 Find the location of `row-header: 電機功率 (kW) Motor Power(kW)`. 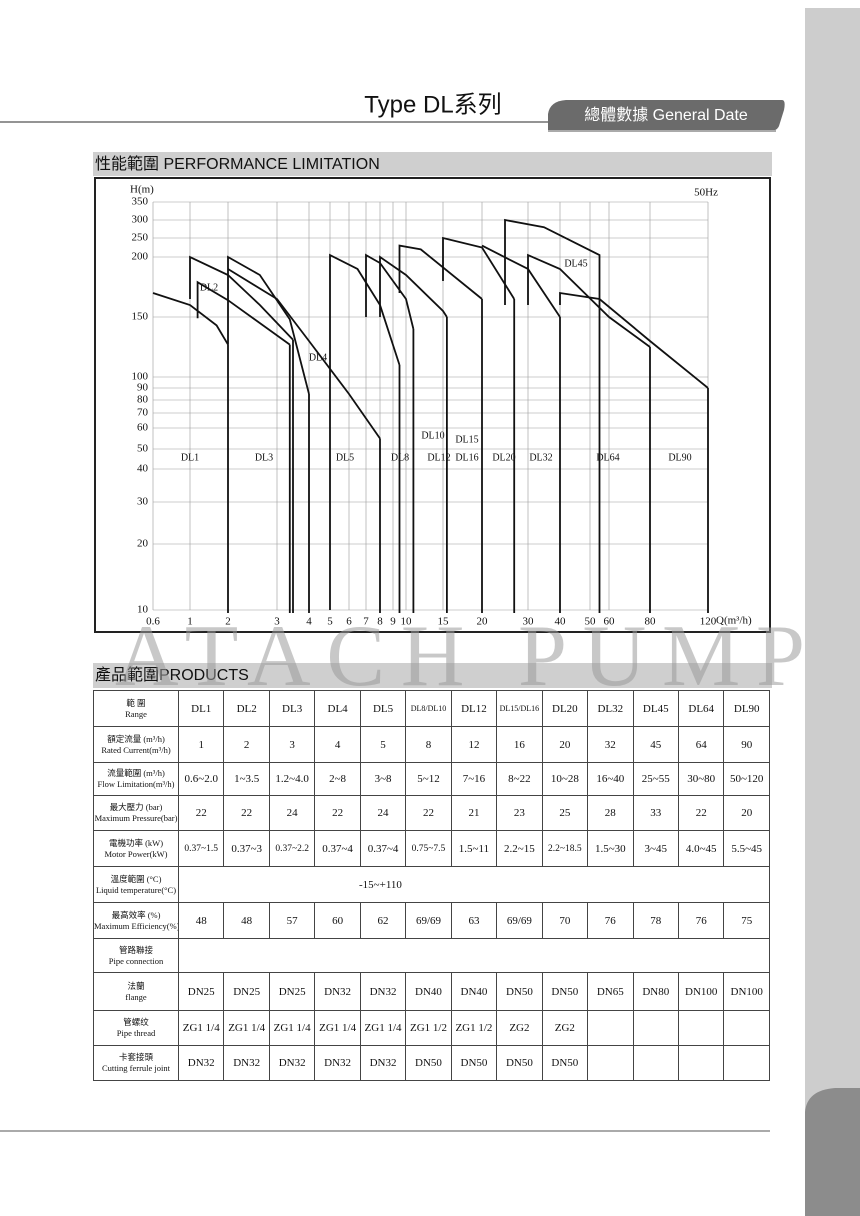

row-header: 電機功率 (kW) Motor Power(kW) is located at coordinates (136, 848).